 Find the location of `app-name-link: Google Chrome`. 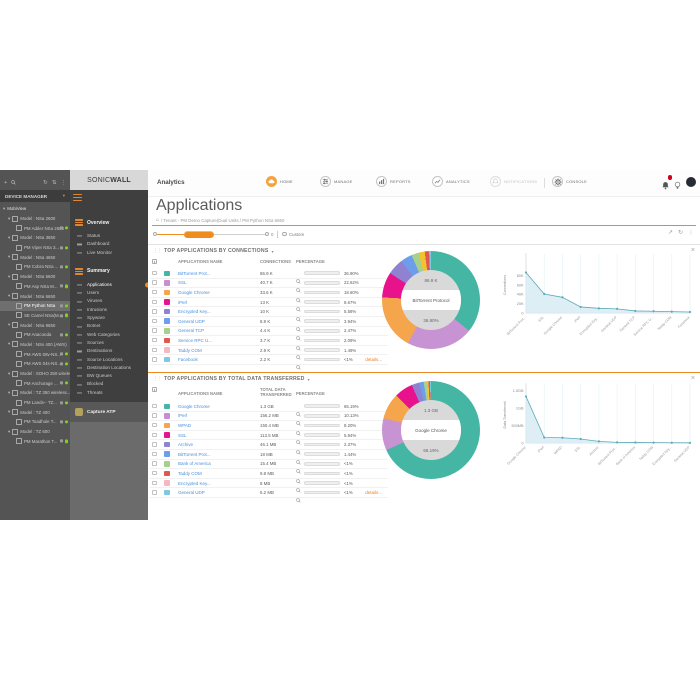

app-name-link: Google Chrome is located at coordinates (194, 406).